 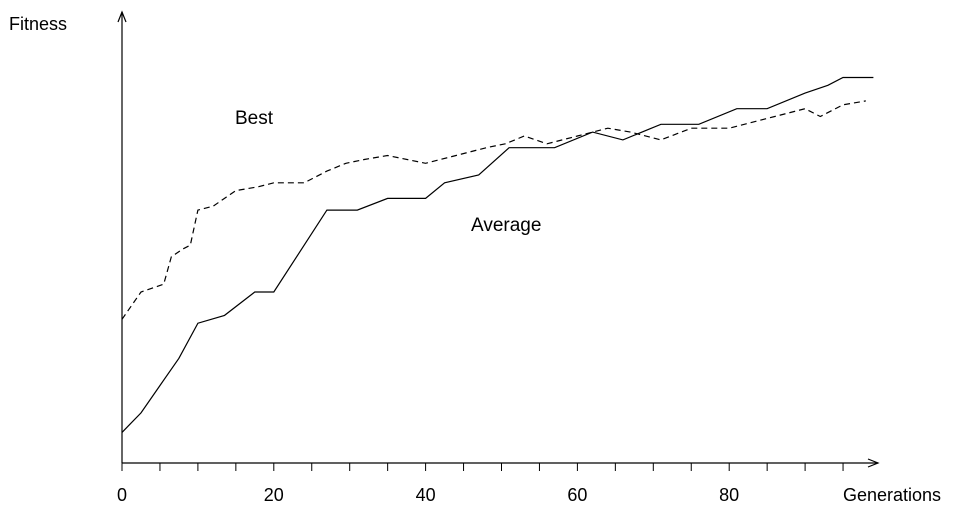 What do you see at coordinates (577, 495) in the screenshot?
I see `x-tick-label: 60` at bounding box center [577, 495].